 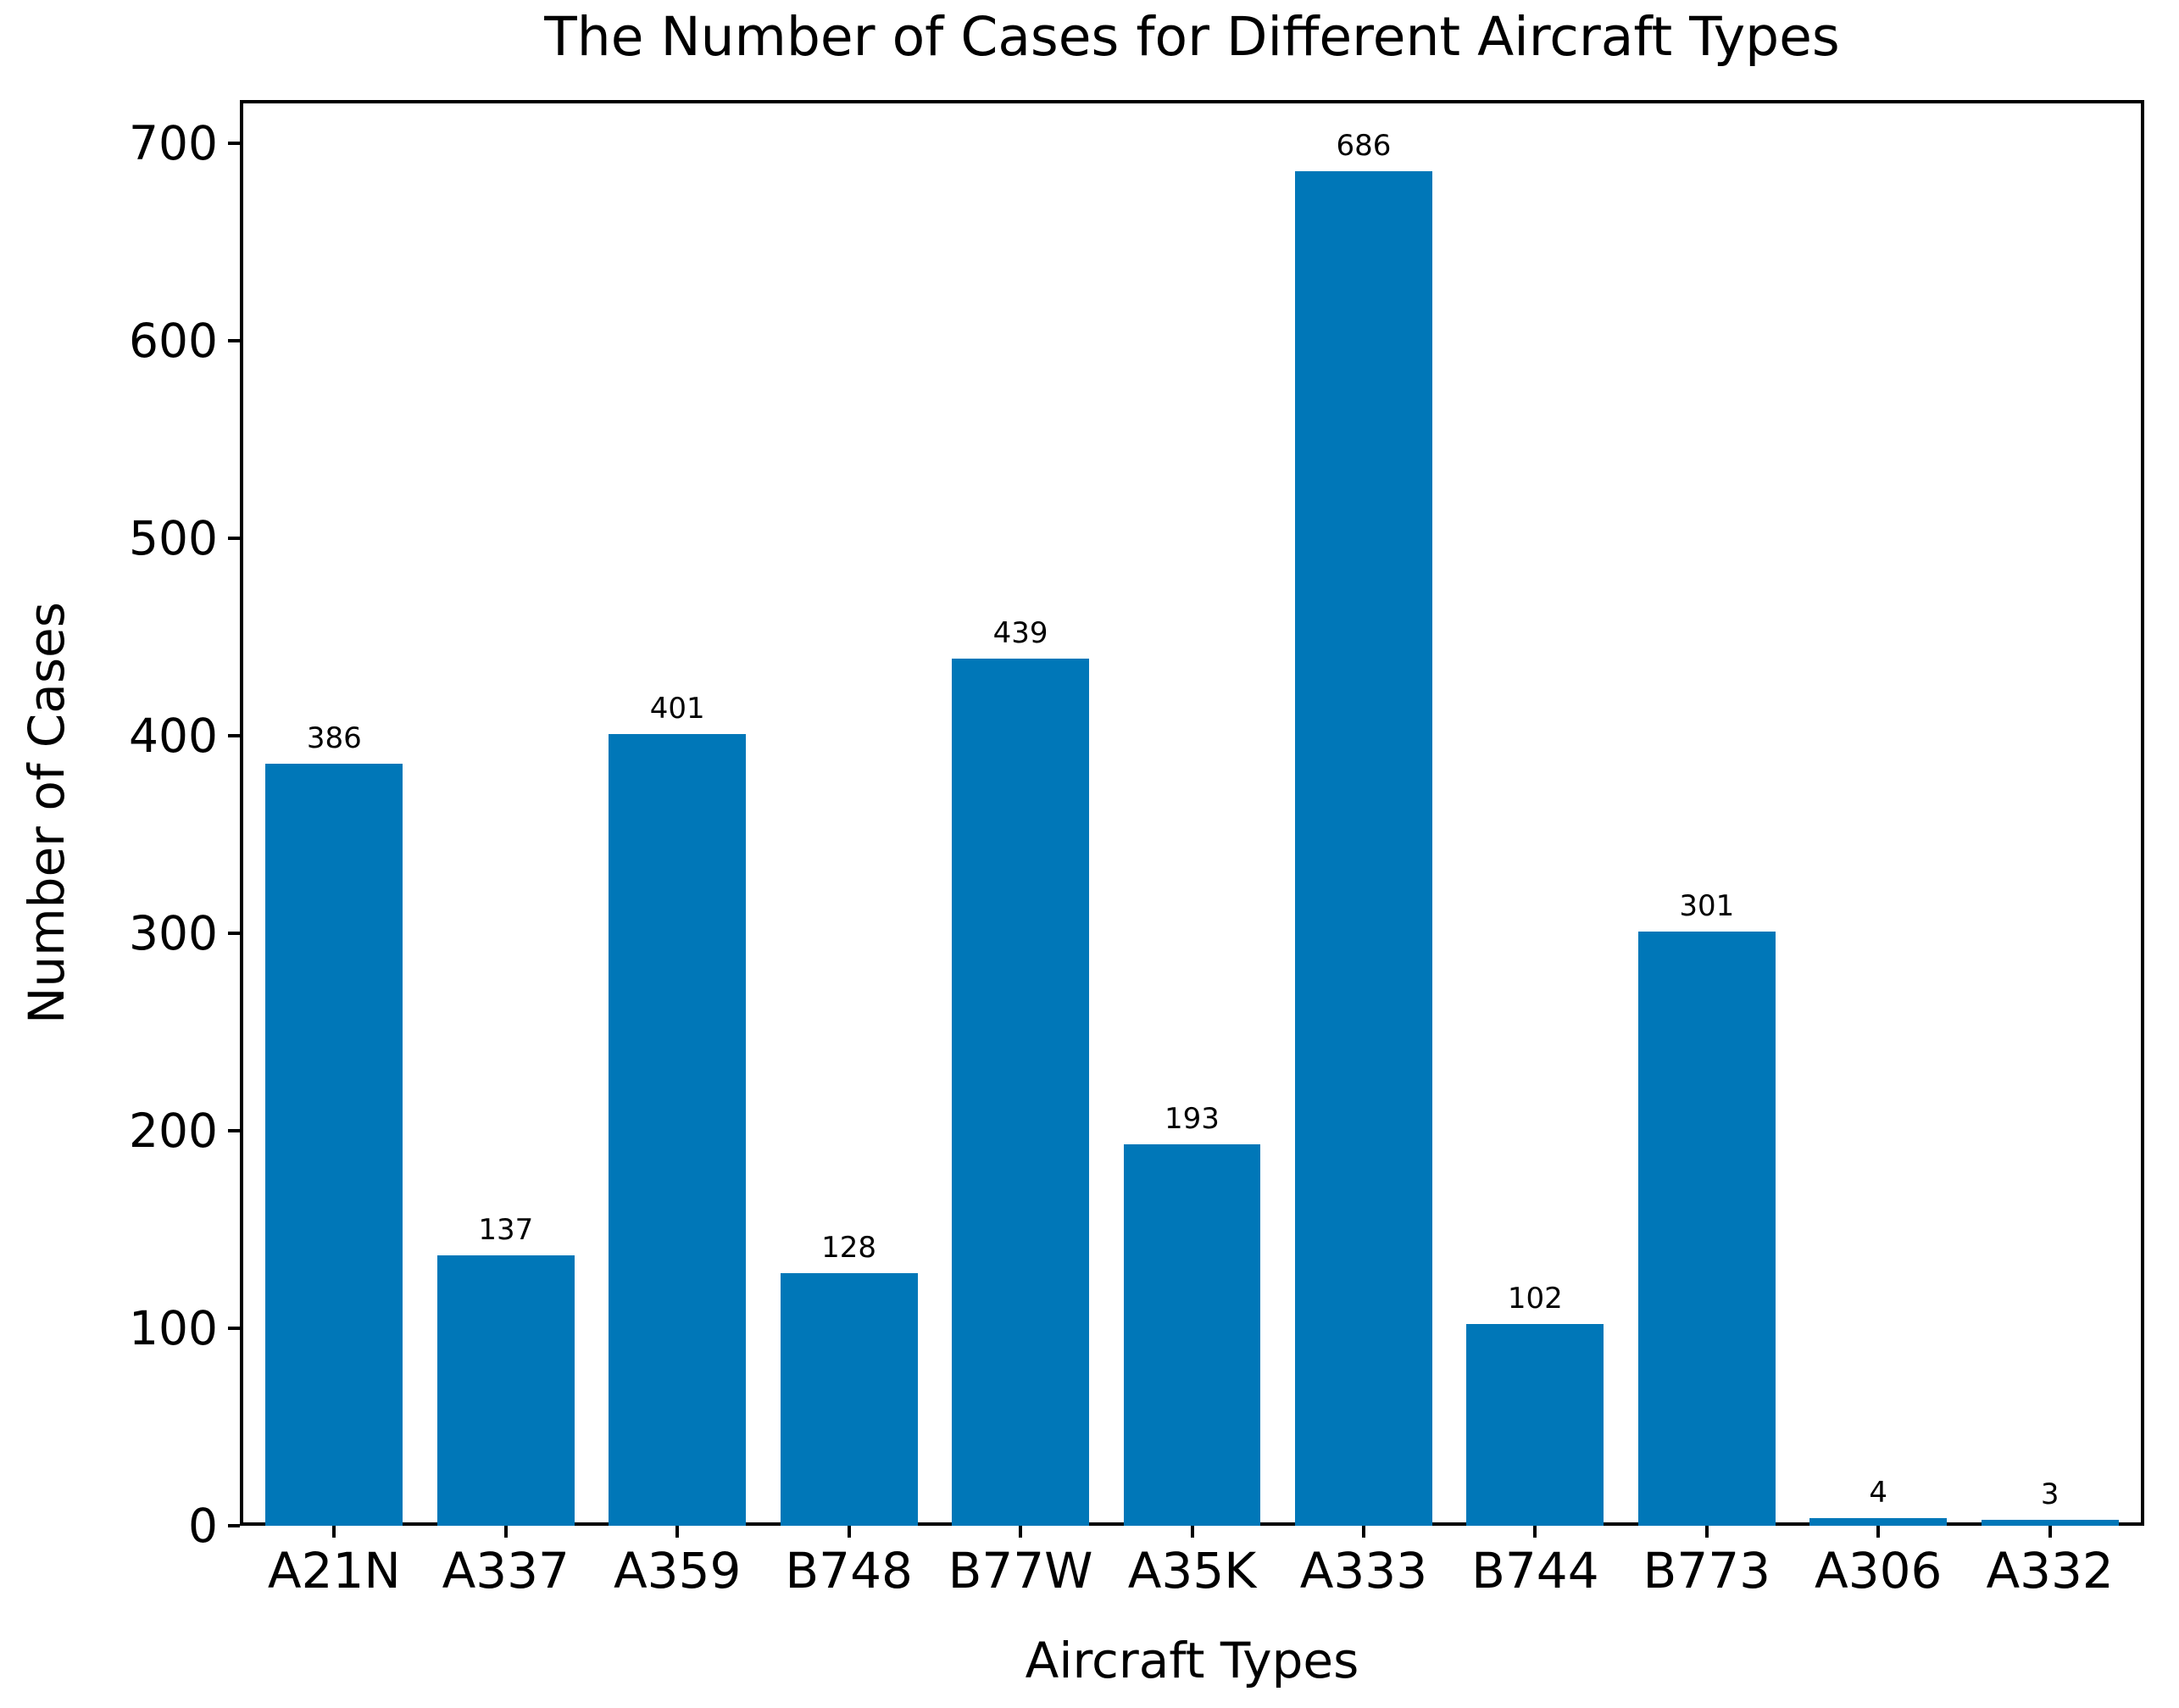 I want to click on y-tick-label: 0, so click(x=203, y=1525).